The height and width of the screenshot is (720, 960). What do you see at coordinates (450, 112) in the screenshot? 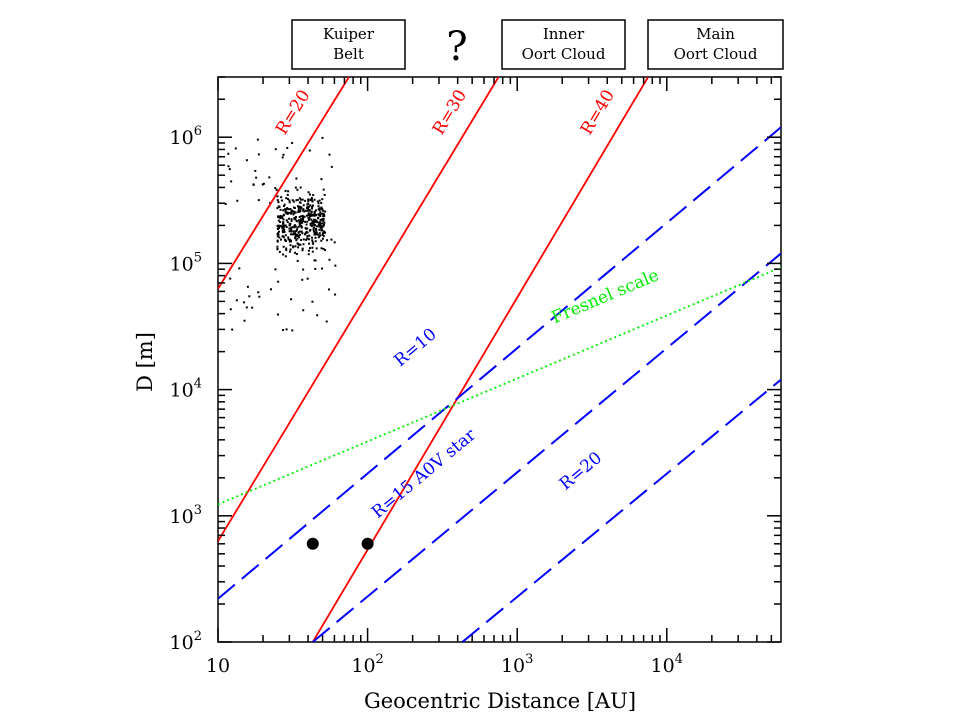
I see `curve-label-1: R=30` at bounding box center [450, 112].